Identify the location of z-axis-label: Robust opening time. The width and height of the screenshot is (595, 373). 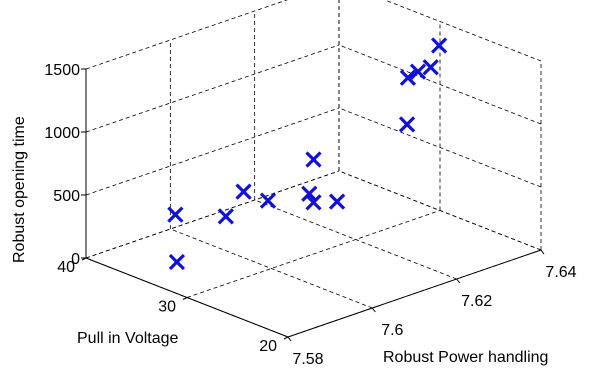
(19, 189).